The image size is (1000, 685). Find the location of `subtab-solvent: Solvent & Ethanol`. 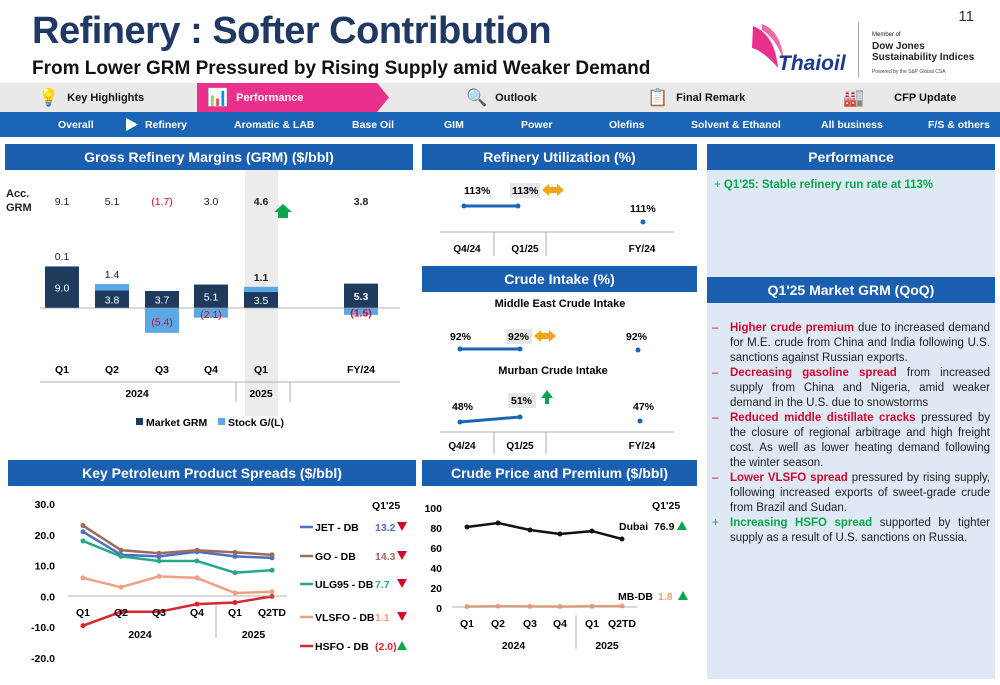

subtab-solvent: Solvent & Ethanol is located at coordinates (736, 124).